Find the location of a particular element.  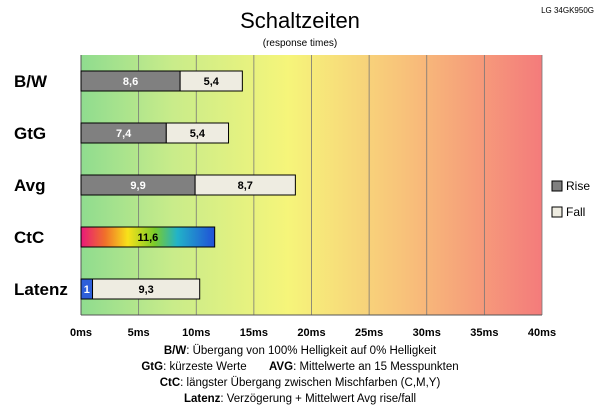

data-label: 9,3 is located at coordinates (145, 290).